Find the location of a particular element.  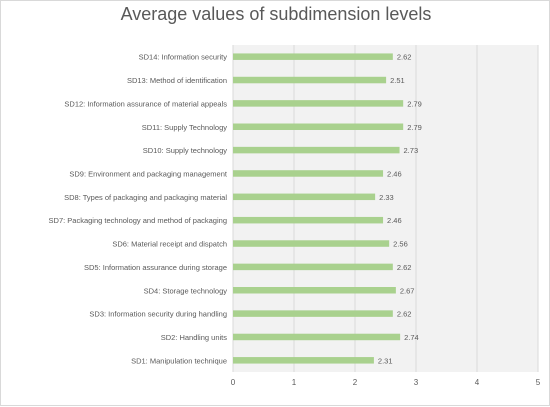

x-tick-label: 4 is located at coordinates (477, 382).